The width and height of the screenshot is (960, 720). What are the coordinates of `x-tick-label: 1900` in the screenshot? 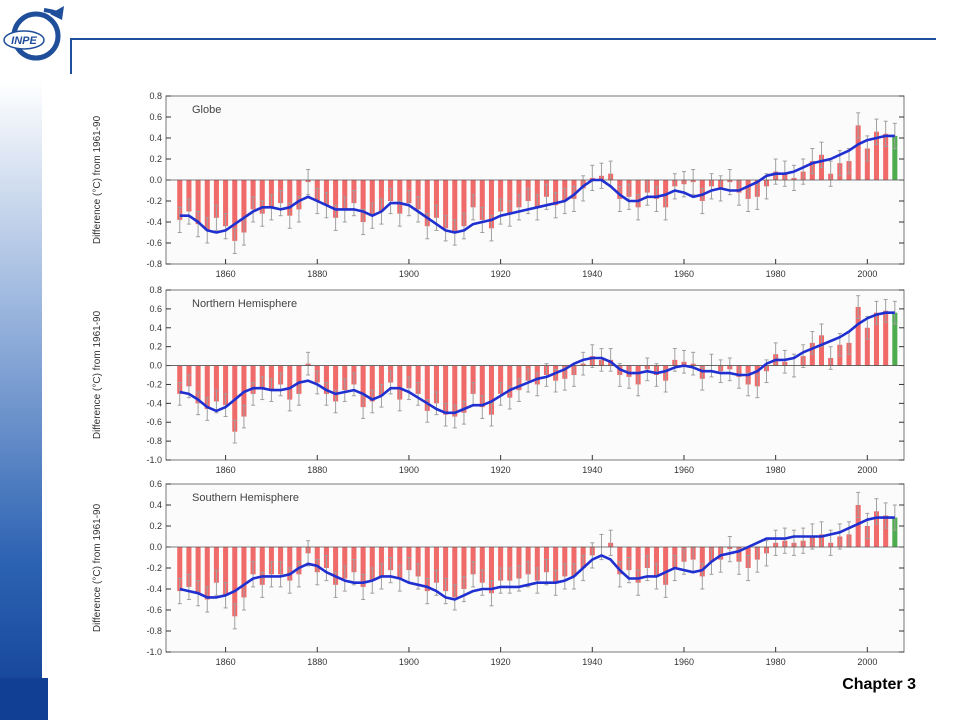 It's located at (409, 274).